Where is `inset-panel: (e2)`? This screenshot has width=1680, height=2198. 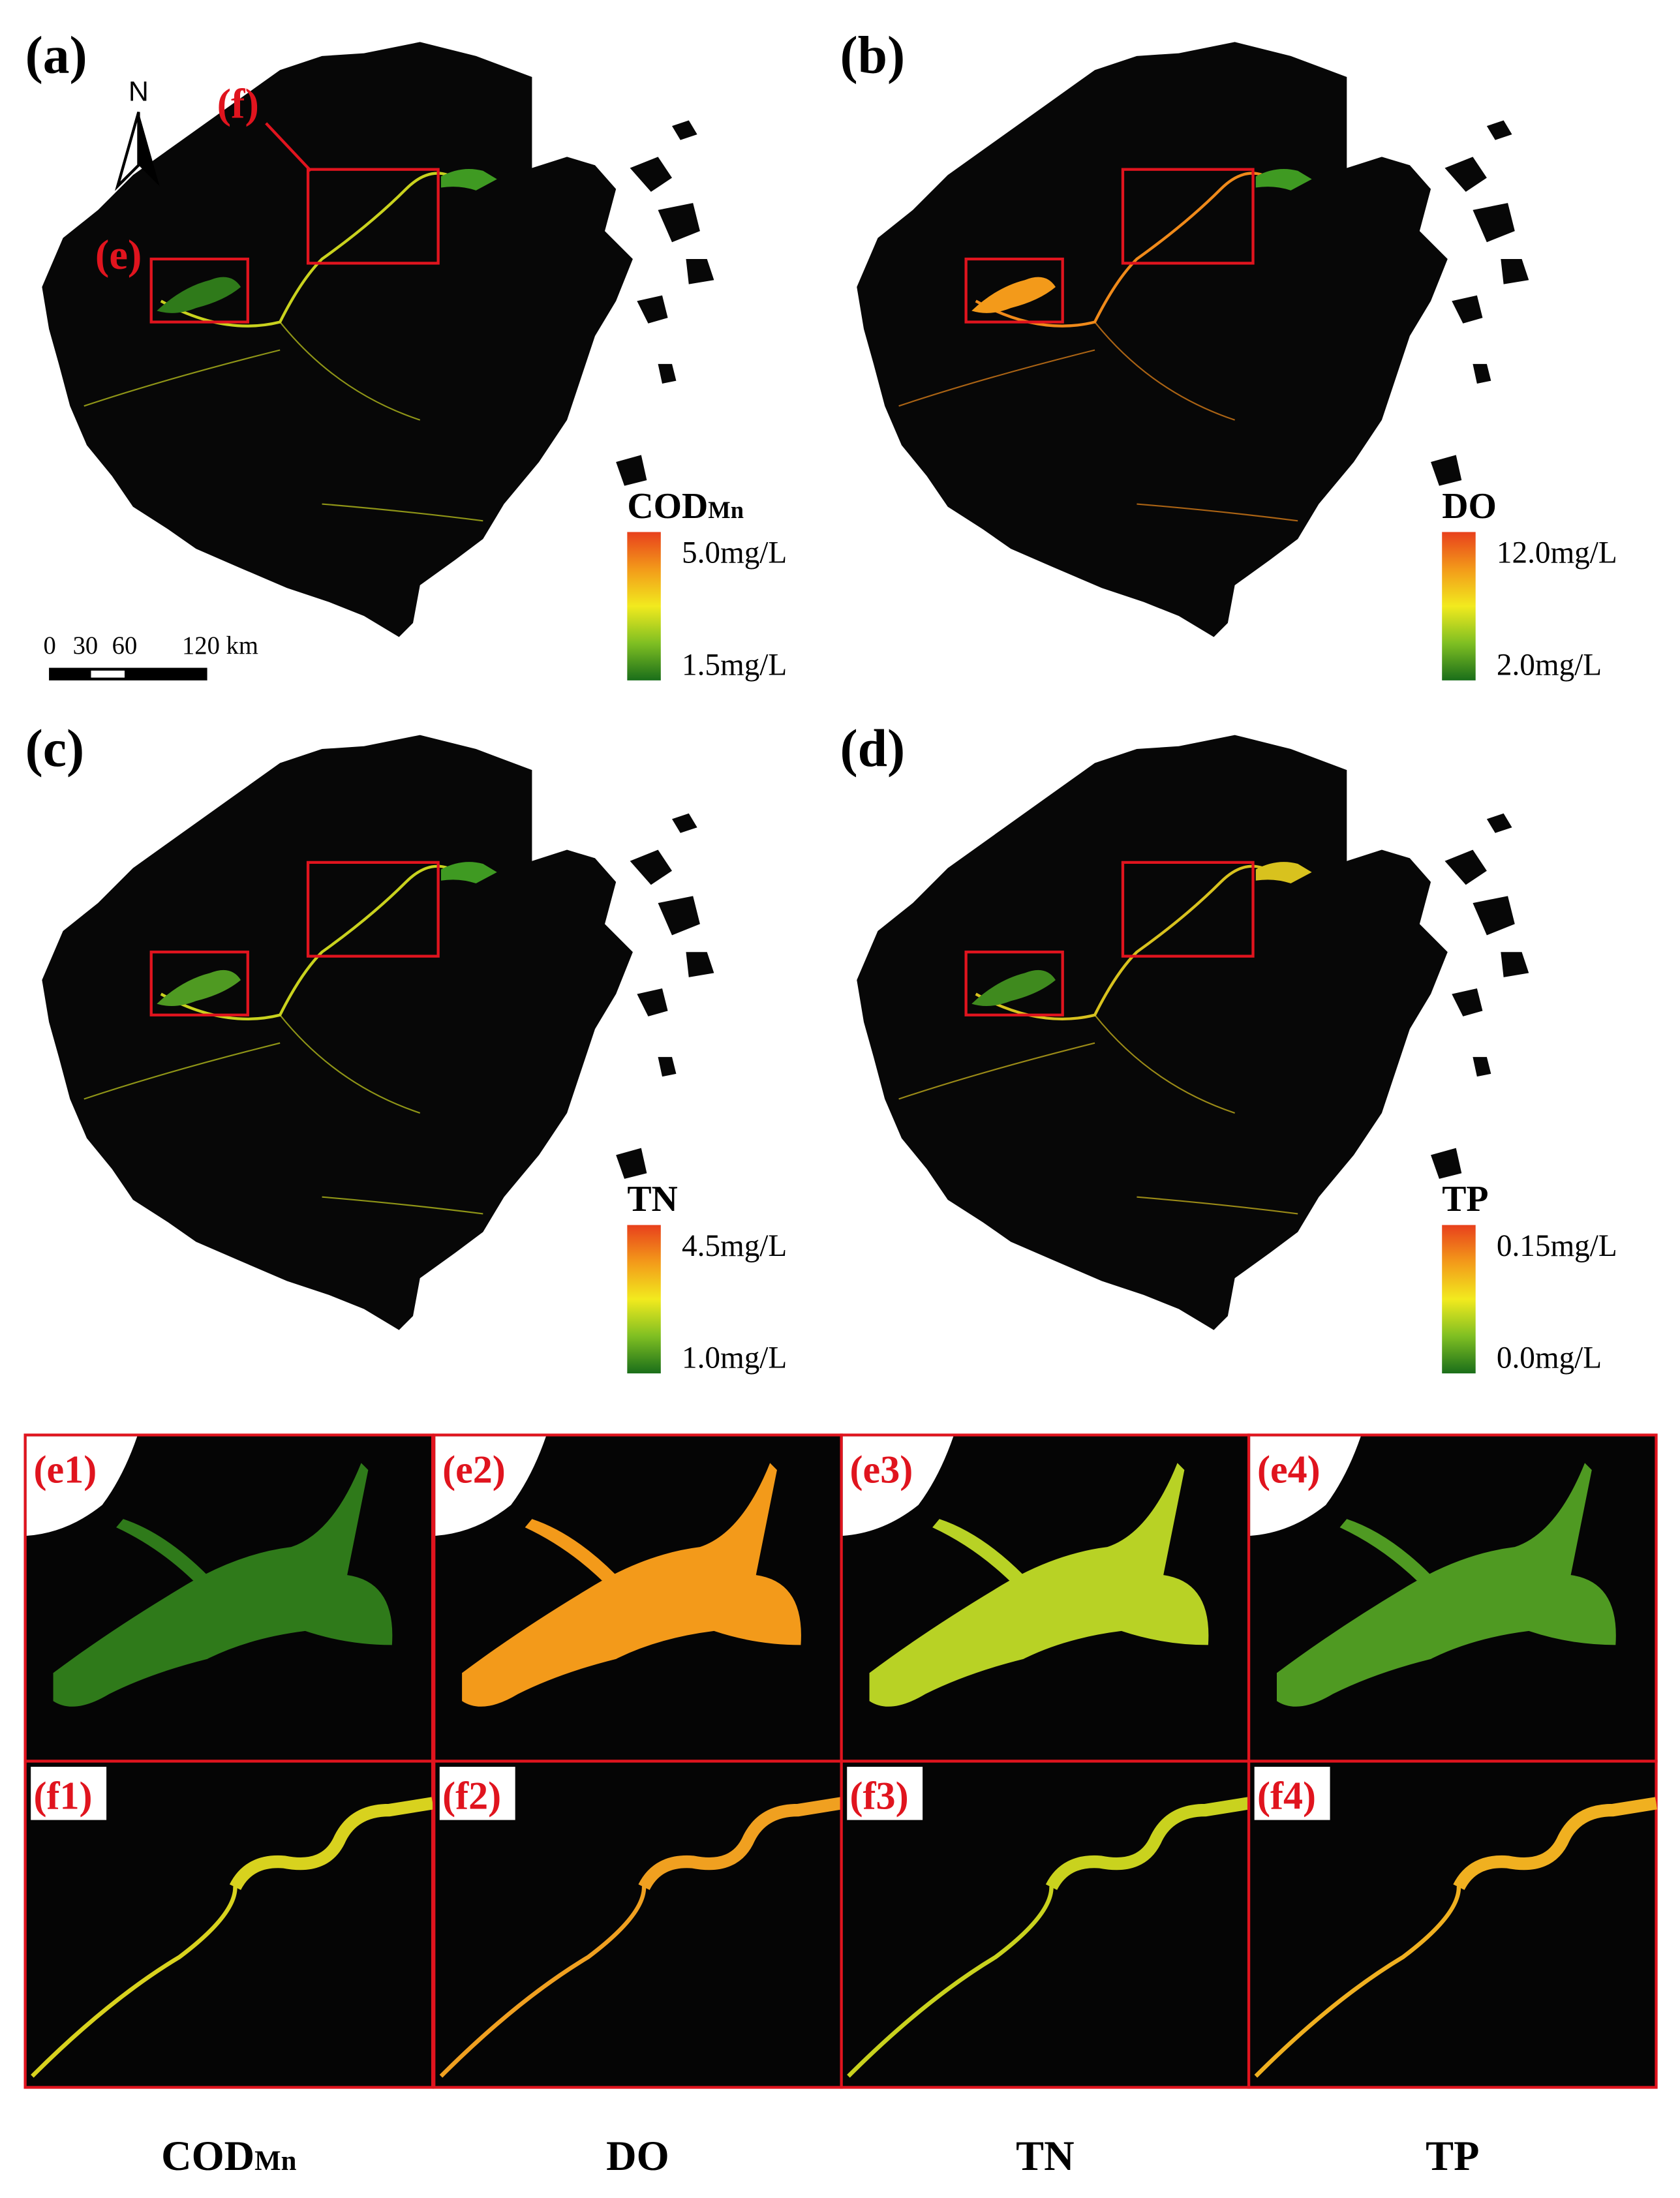 inset-panel: (e2) is located at coordinates (638, 1598).